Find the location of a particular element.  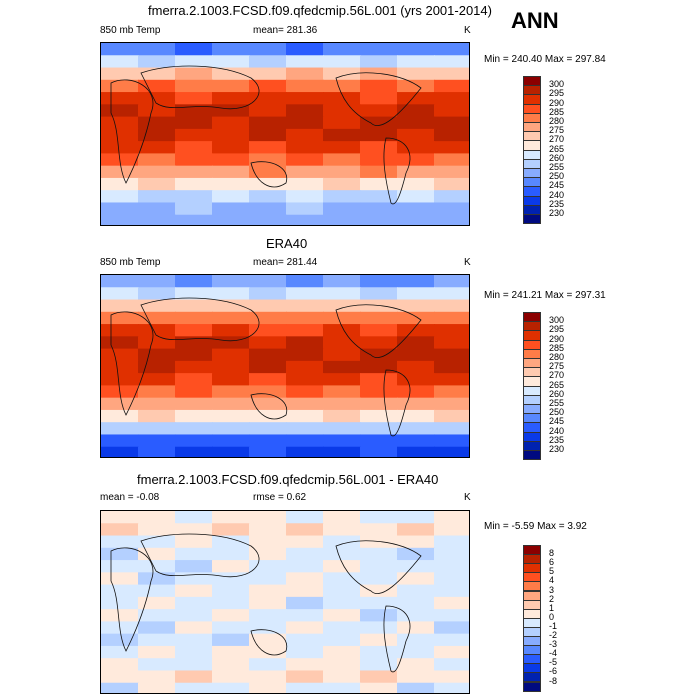

panel3-minmax: Min = -5.59 Max = 3.92 is located at coordinates (535, 526).